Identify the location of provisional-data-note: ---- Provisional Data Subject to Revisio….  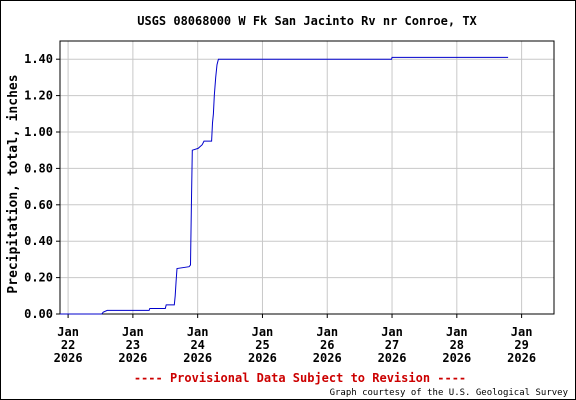
(300, 378).